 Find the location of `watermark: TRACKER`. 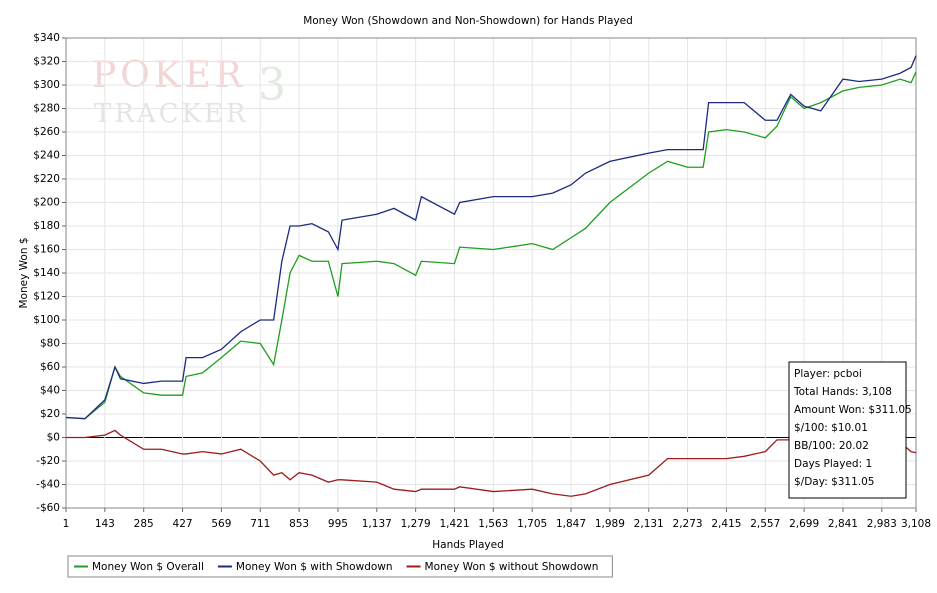

watermark: TRACKER is located at coordinates (171, 114).